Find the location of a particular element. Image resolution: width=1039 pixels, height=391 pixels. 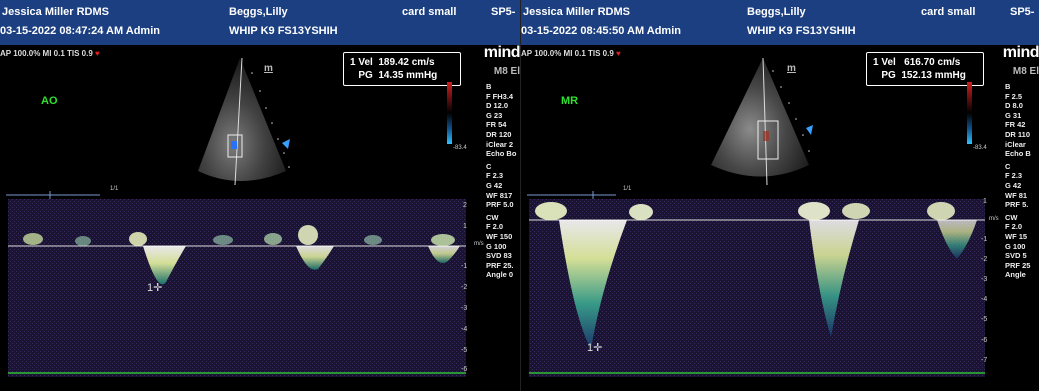

exam-datetime: 03-15-2022 08:45:50 AM Admin is located at coordinates (601, 31).